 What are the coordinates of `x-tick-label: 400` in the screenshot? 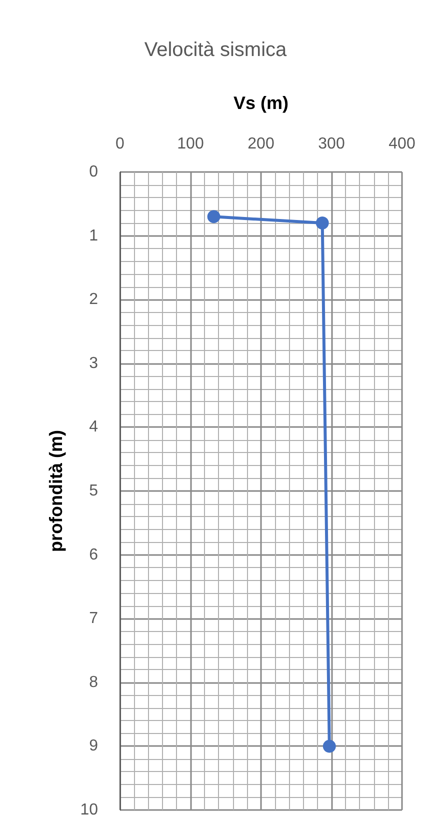 It's located at (402, 144).